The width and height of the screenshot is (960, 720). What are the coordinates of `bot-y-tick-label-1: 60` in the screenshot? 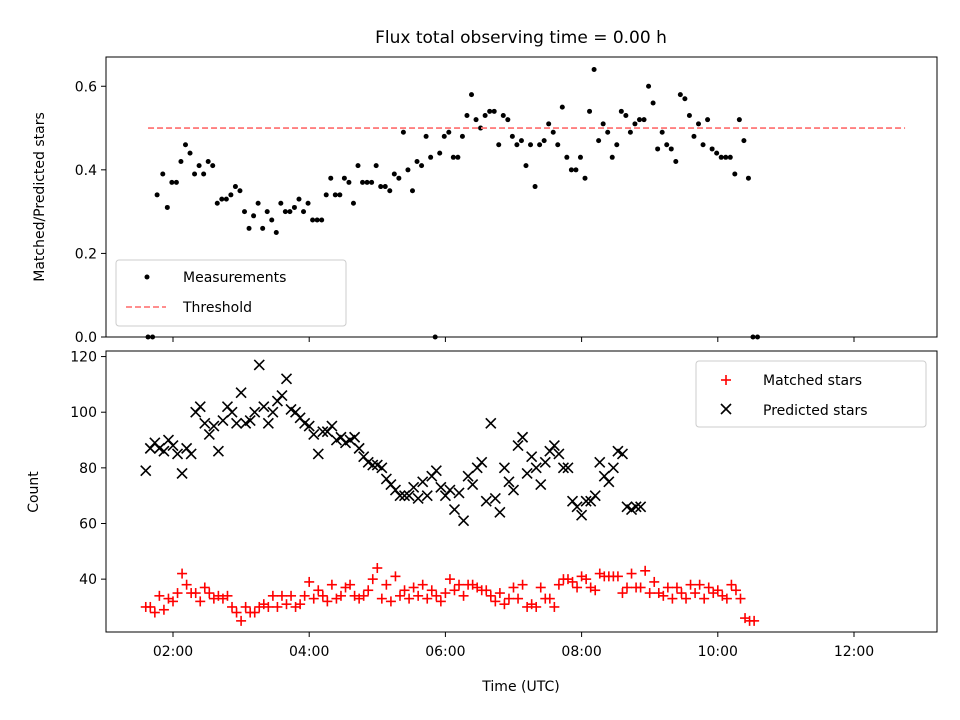 It's located at (88, 524).